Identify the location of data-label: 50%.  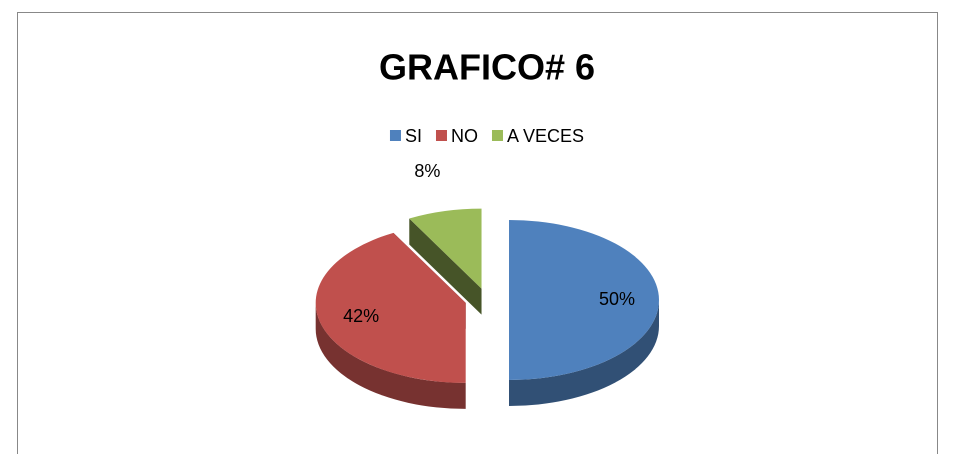
(617, 299).